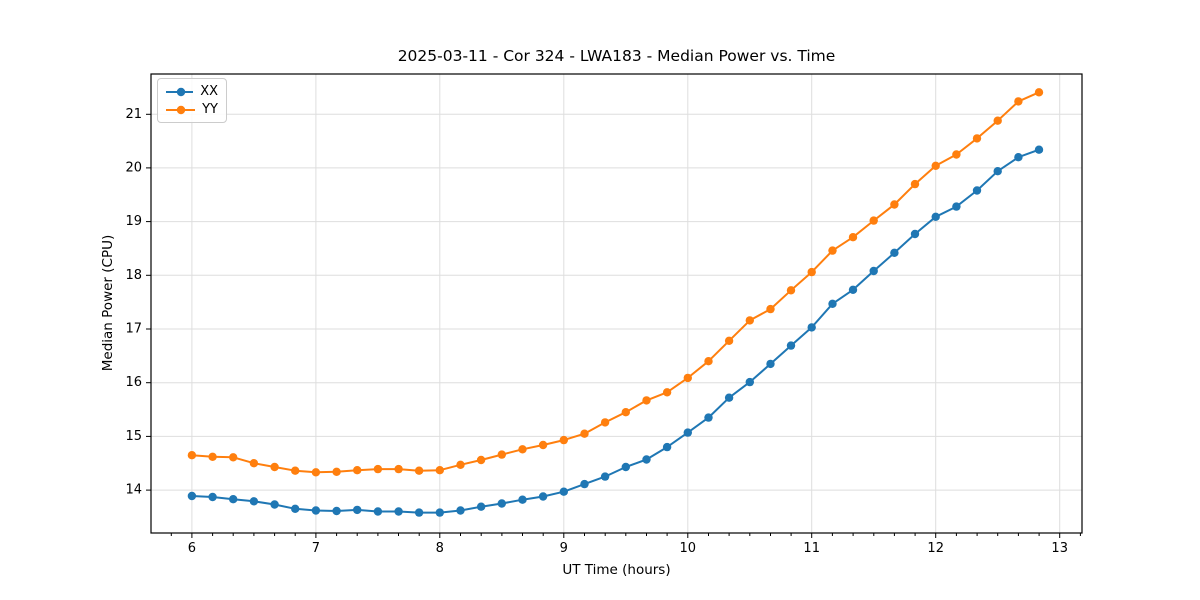  I want to click on y-tick-label: 21, so click(133, 114).